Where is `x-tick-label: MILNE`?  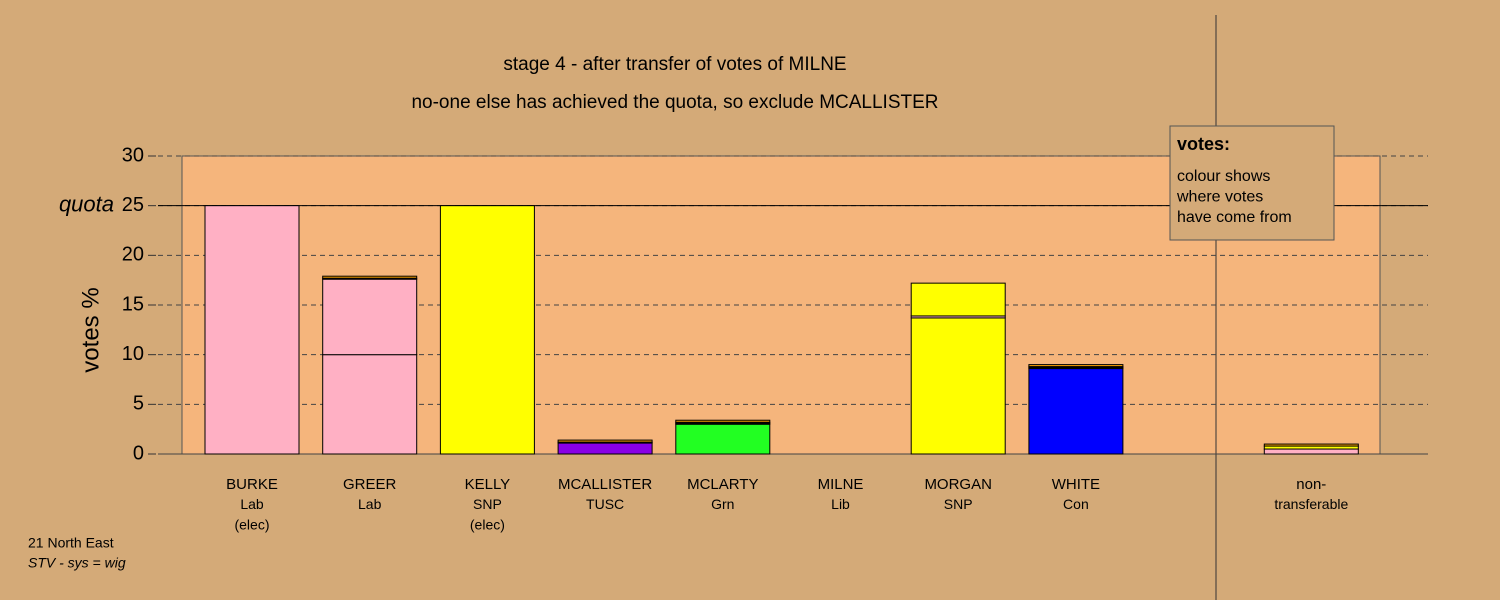
x-tick-label: MILNE is located at coordinates (841, 484).